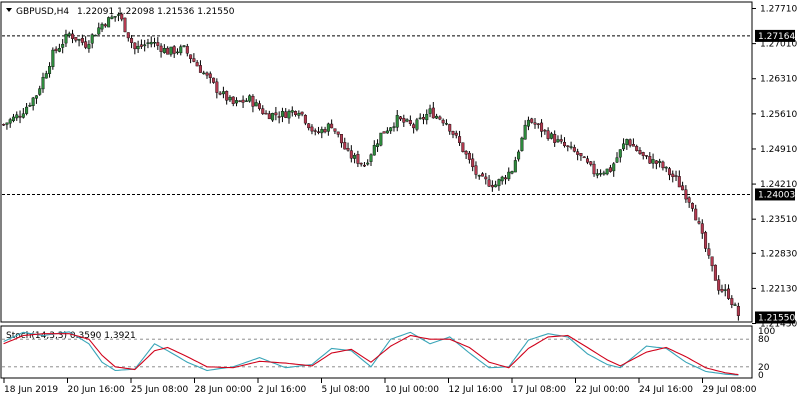 Image resolution: width=800 pixels, height=400 pixels. I want to click on price-tick-label: 1.22130, so click(778, 289).